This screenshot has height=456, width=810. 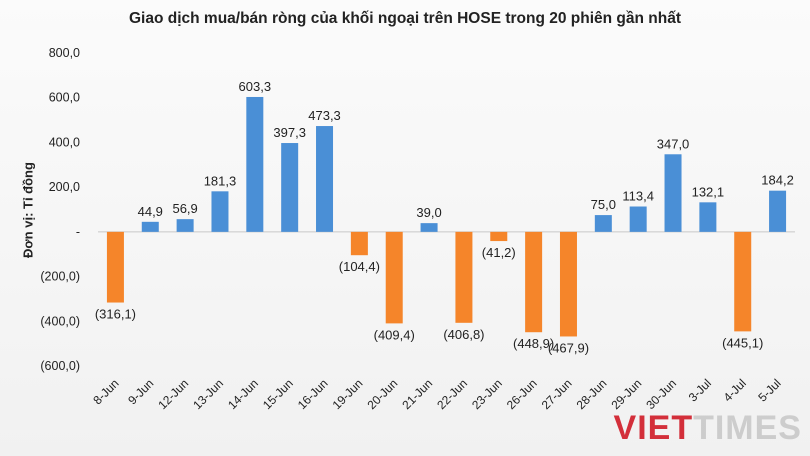 What do you see at coordinates (735, 390) in the screenshot?
I see `x-tick-label: 4-Jul` at bounding box center [735, 390].